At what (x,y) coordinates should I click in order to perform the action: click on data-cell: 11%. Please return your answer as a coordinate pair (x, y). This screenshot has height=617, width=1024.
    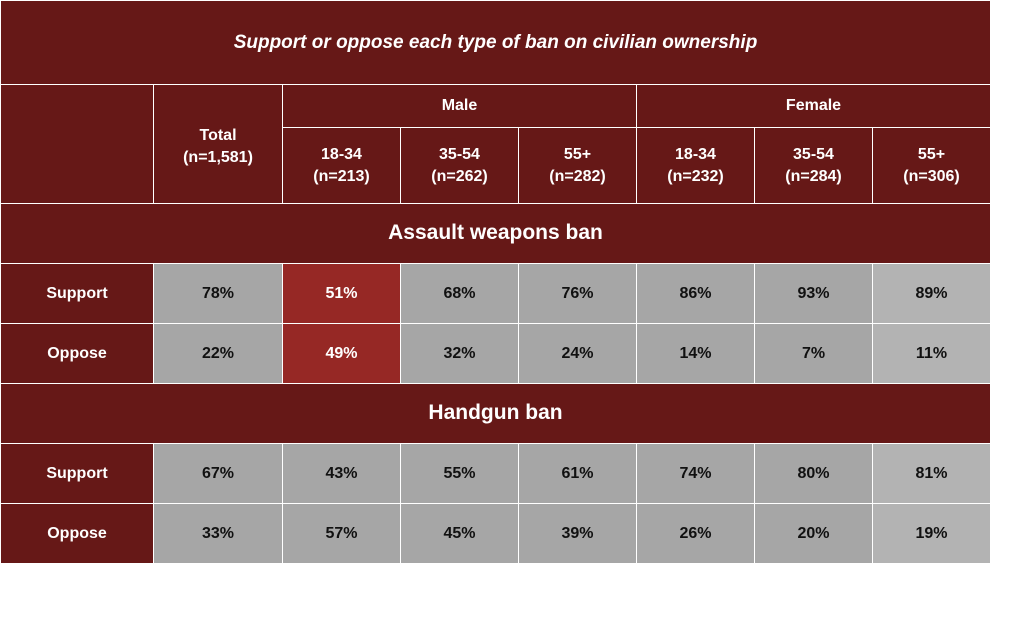
    Looking at the image, I should click on (931, 353).